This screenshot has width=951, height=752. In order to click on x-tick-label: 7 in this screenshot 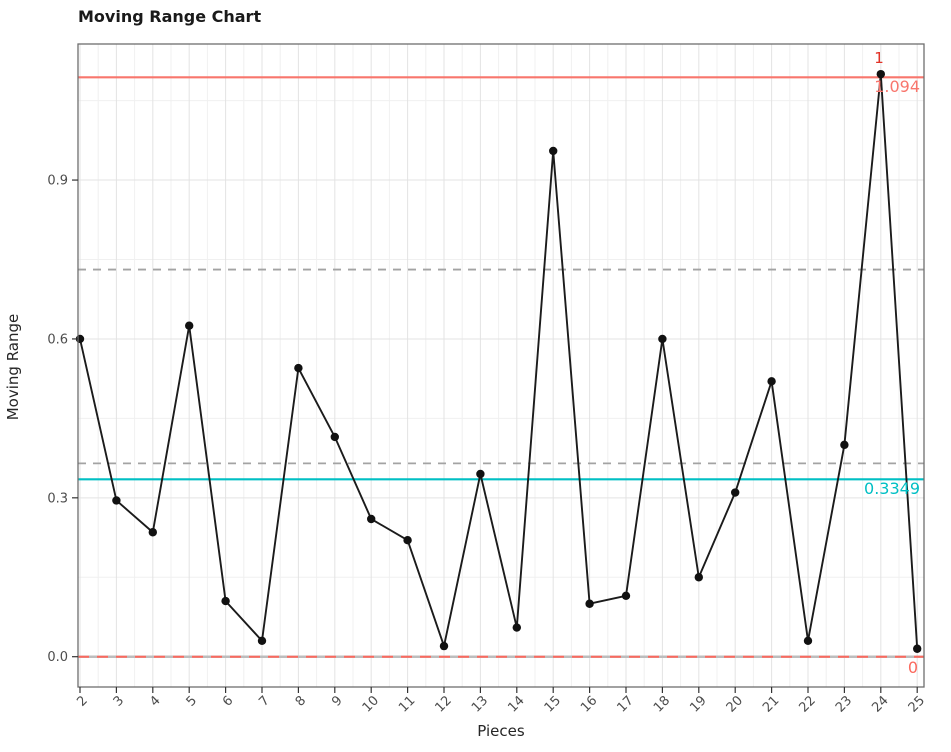, I will do `click(264, 701)`.